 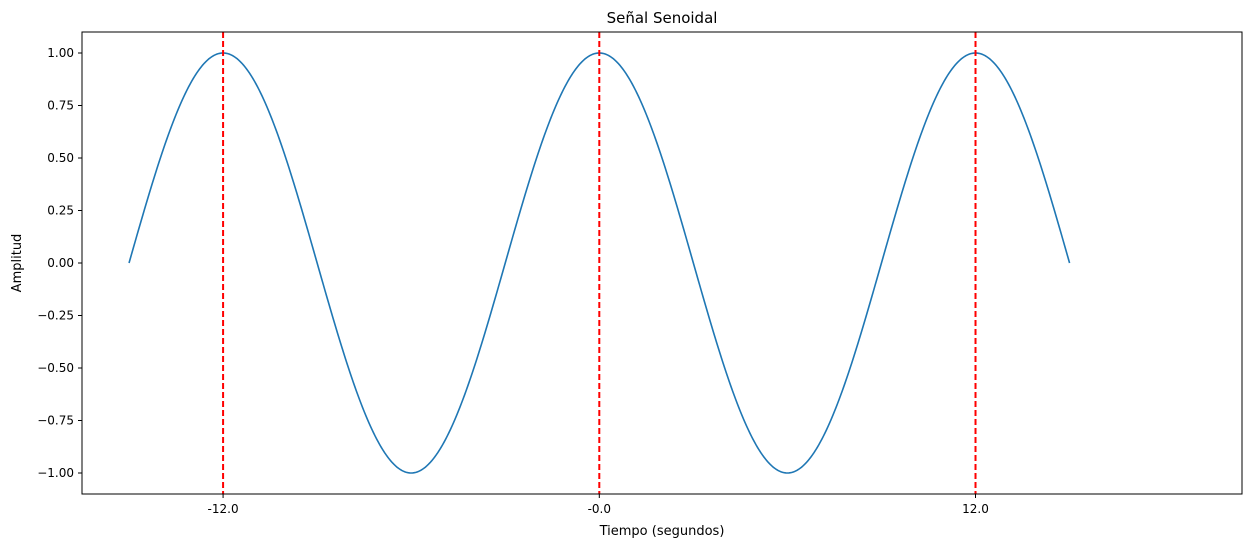 What do you see at coordinates (17, 263) in the screenshot?
I see `y-axis-label: Amplitud` at bounding box center [17, 263].